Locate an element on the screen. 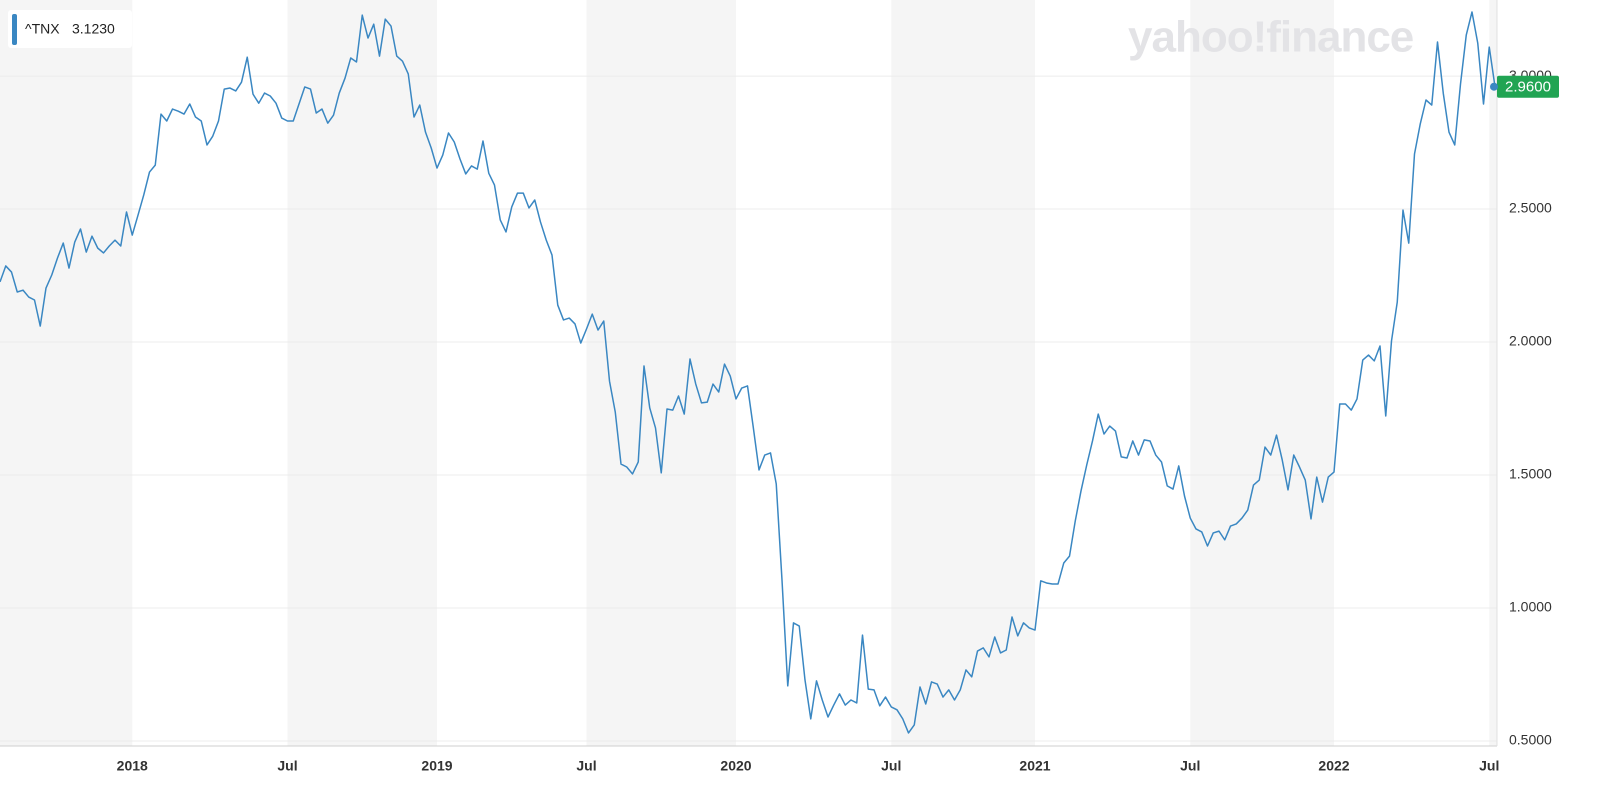 This screenshot has width=1600, height=798. legend-box is located at coordinates (70, 29).